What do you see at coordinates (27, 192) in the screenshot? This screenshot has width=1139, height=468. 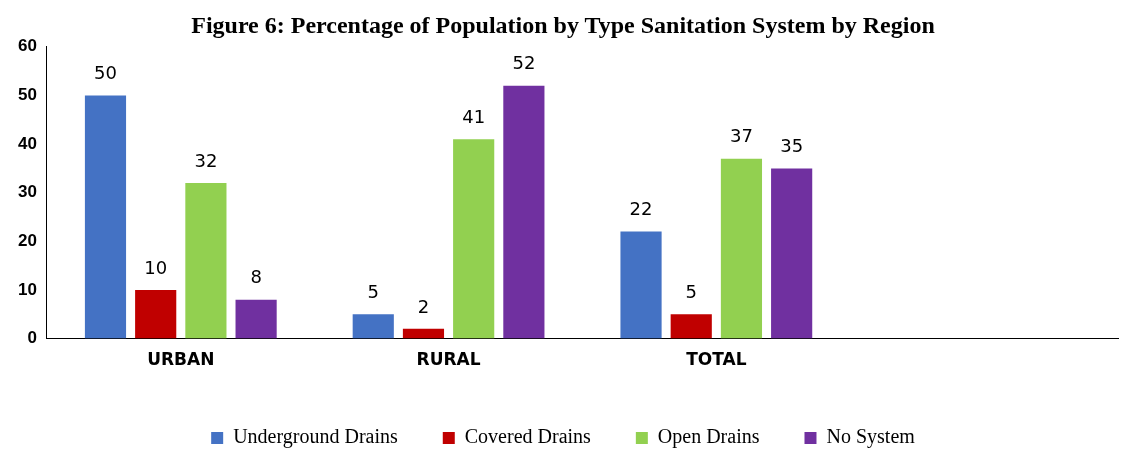 I see `y-tick-label: 30` at bounding box center [27, 192].